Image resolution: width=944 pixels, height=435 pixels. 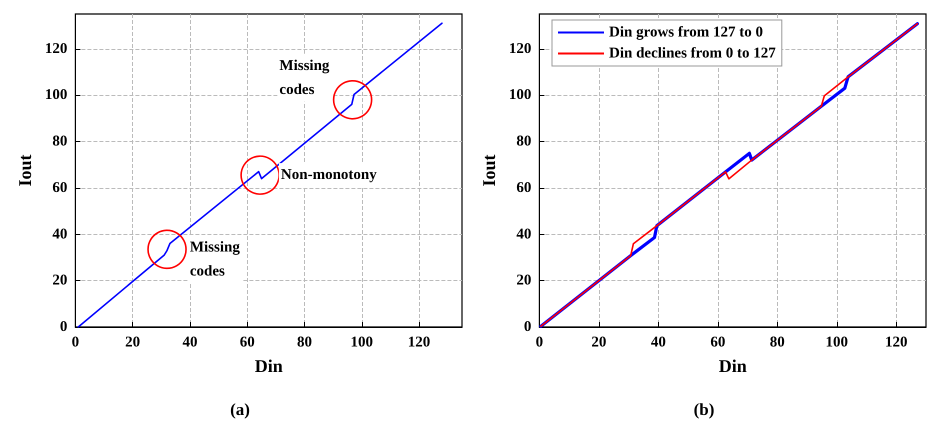 I want to click on legend-label: Din grows from 127 to 0, so click(x=686, y=32).